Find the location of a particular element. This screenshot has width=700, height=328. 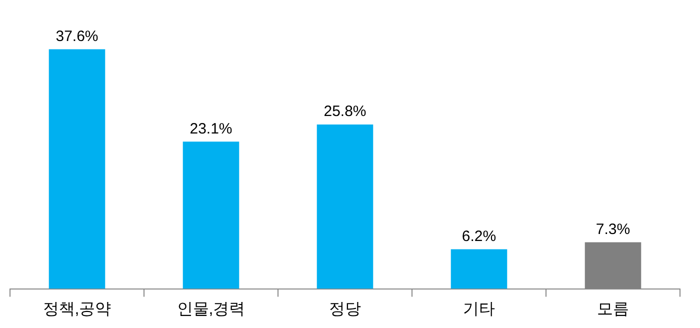

x-tick-label: 정책,공약 is located at coordinates (77, 309).